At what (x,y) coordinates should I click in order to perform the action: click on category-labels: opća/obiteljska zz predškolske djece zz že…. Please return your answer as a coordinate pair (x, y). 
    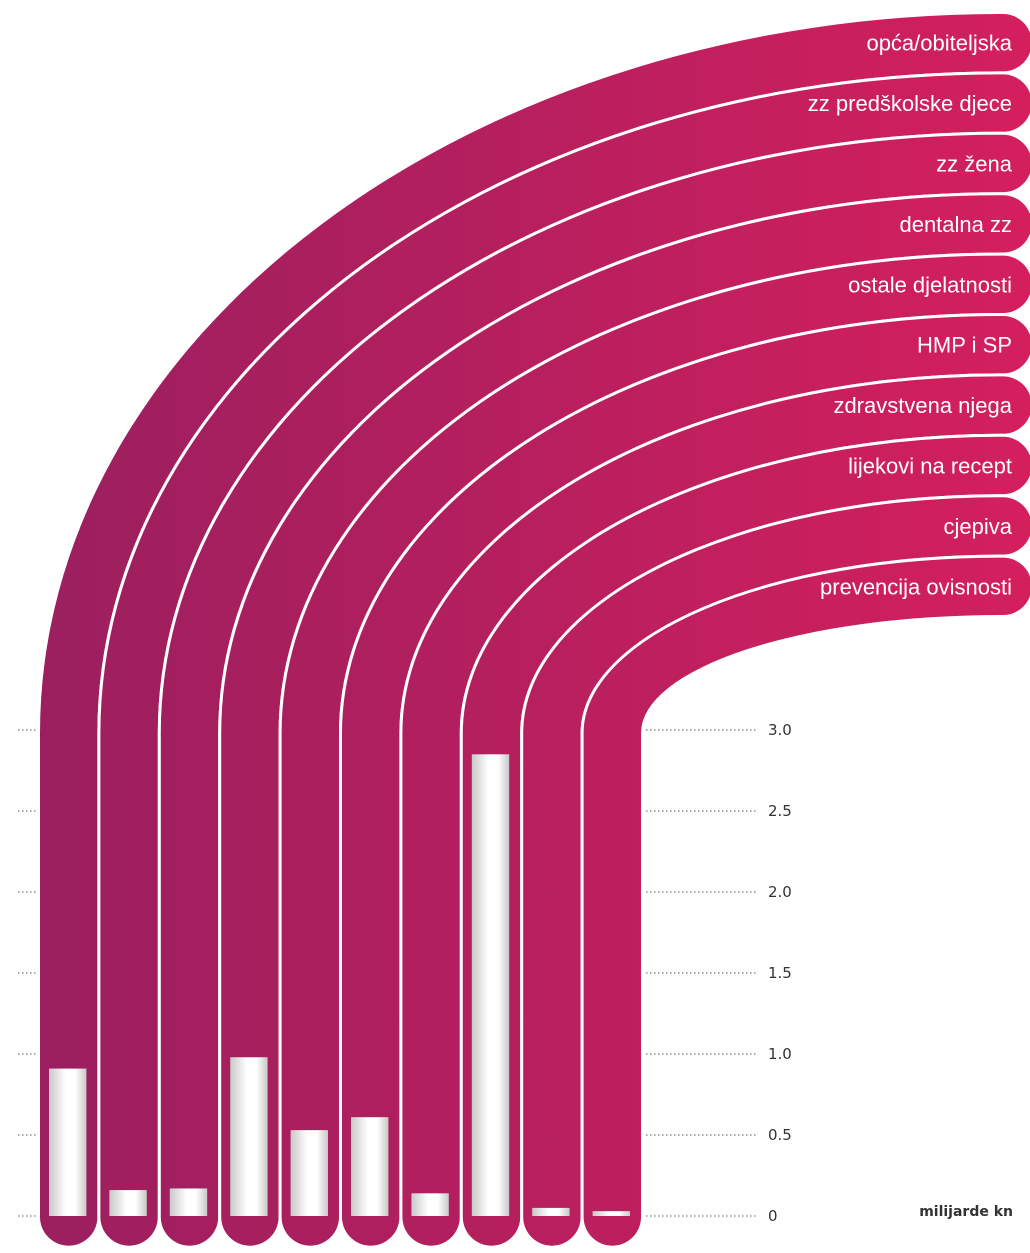
    Looking at the image, I should click on (910, 315).